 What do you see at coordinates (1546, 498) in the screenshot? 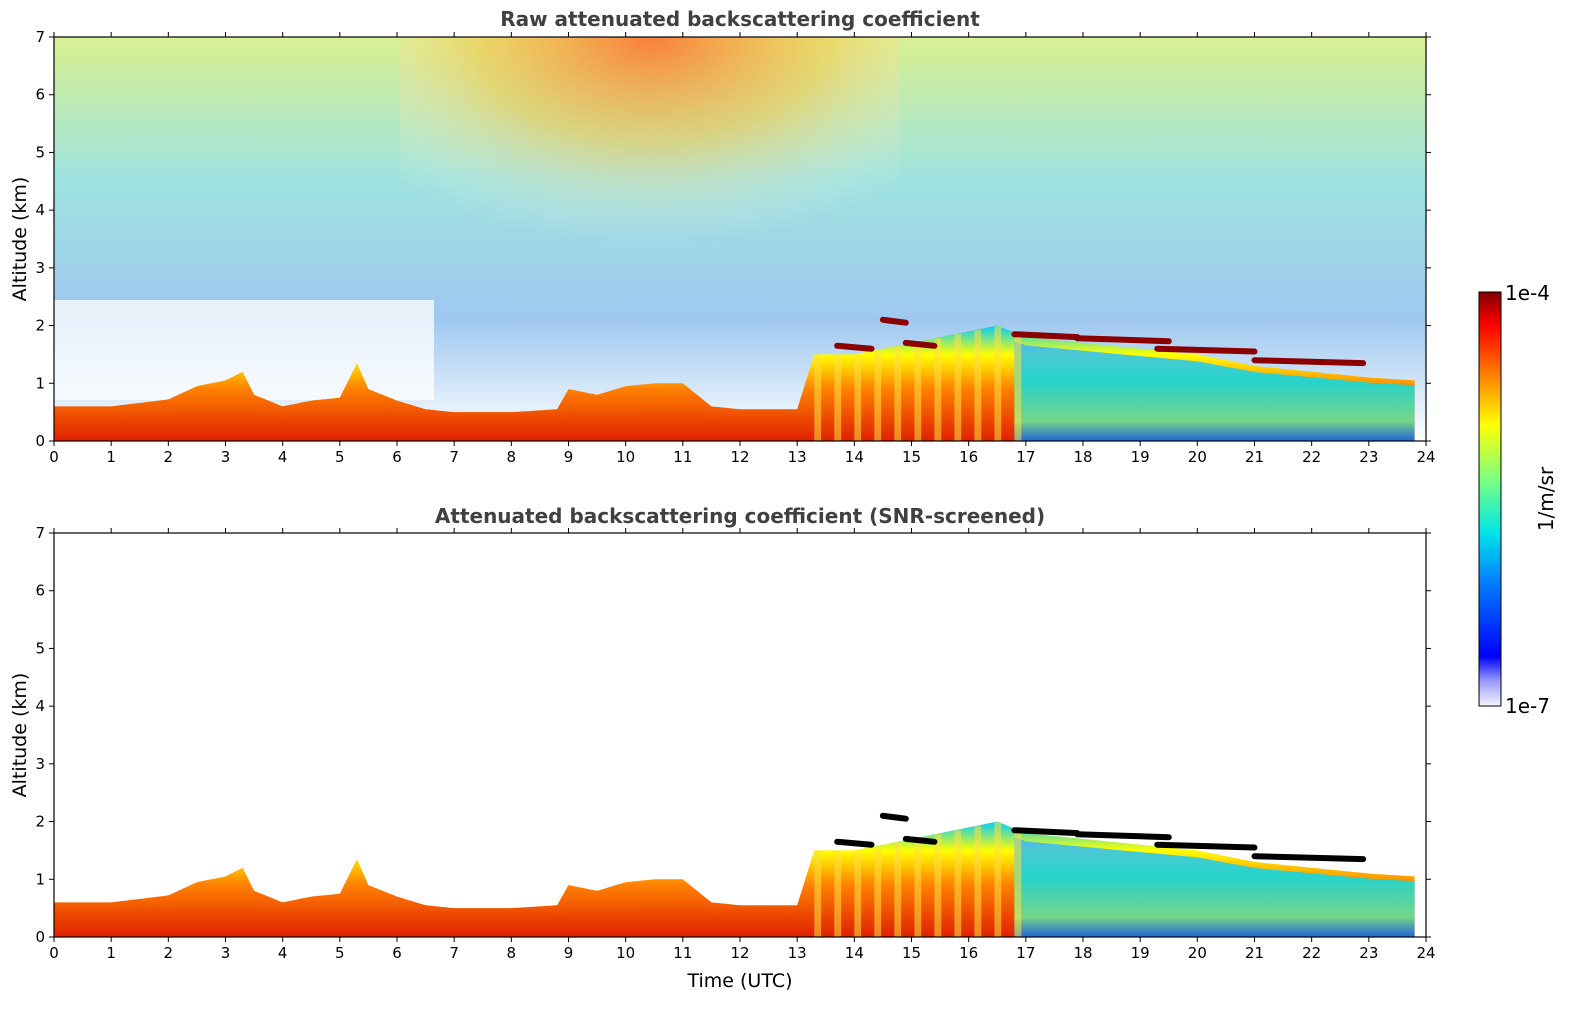
I see `colorbar-unit-label: 1/m/sr` at bounding box center [1546, 498].